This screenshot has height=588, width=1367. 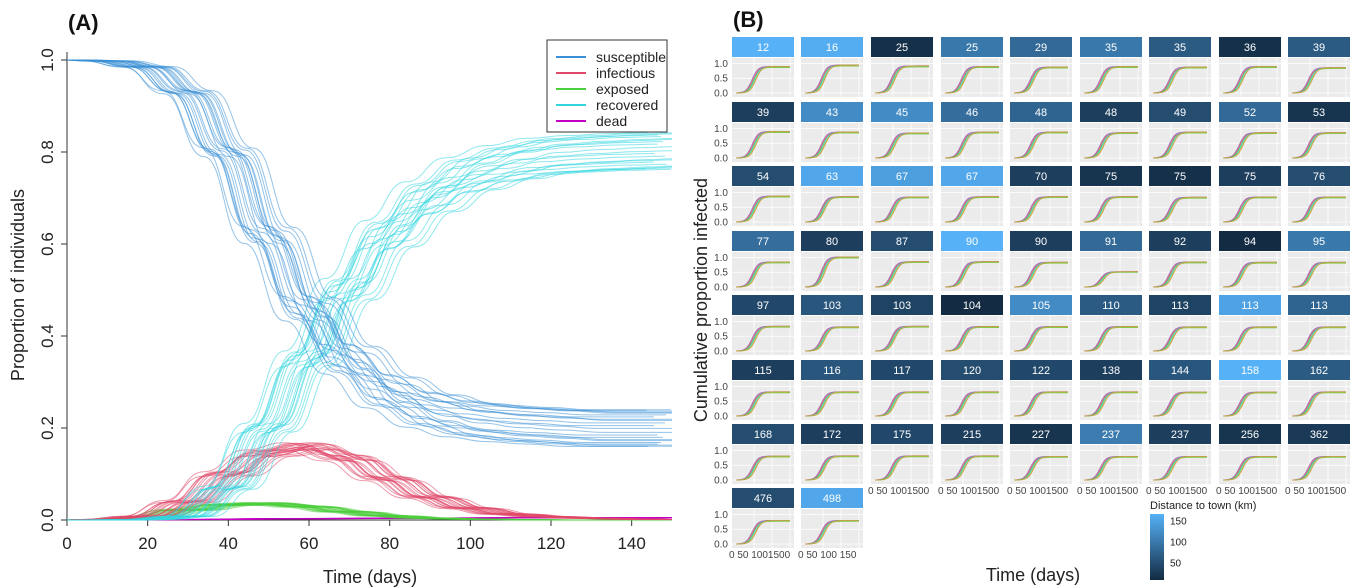 I want to click on facet-strip-label: 122, so click(x=1041, y=371).